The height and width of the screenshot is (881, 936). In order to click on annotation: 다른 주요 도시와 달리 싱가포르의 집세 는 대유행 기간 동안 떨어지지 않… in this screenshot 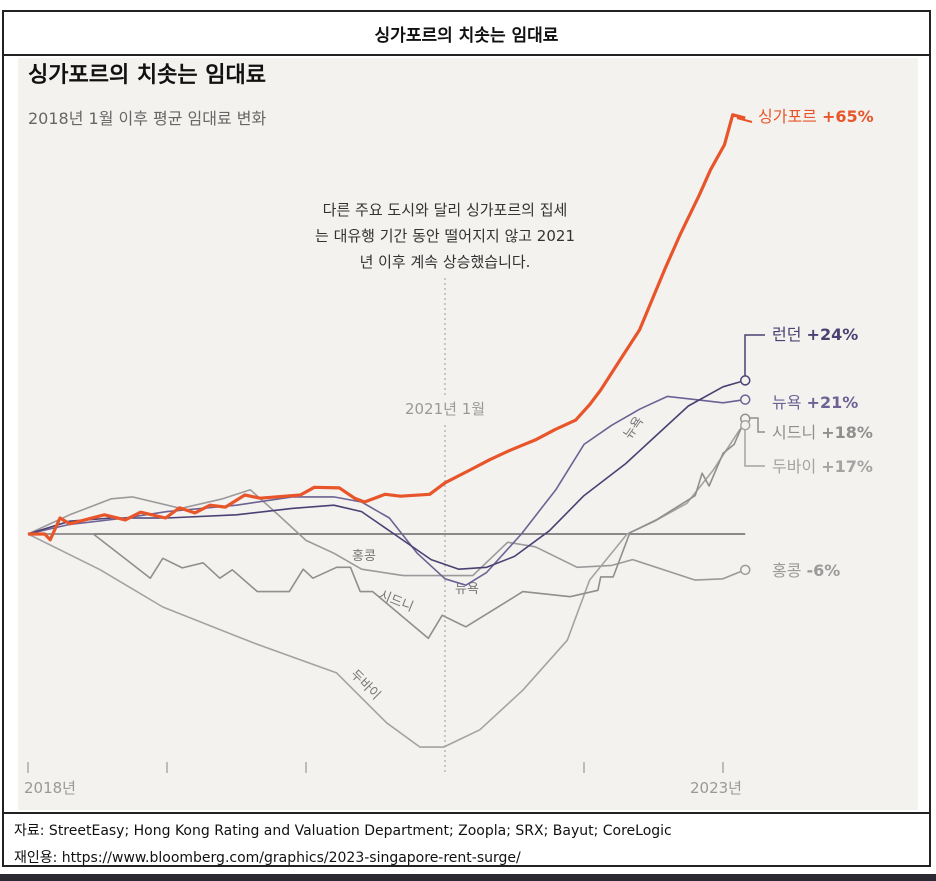, I will do `click(445, 309)`.